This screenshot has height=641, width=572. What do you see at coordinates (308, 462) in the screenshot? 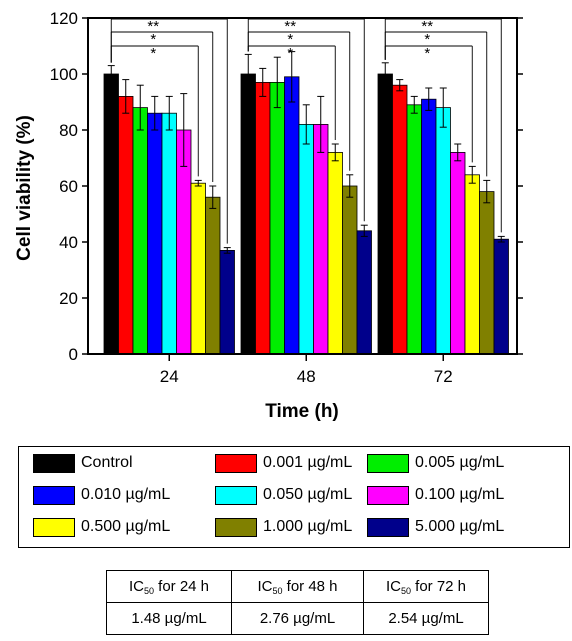
I see `legend-label: 0.001 µg/mL` at bounding box center [308, 462].